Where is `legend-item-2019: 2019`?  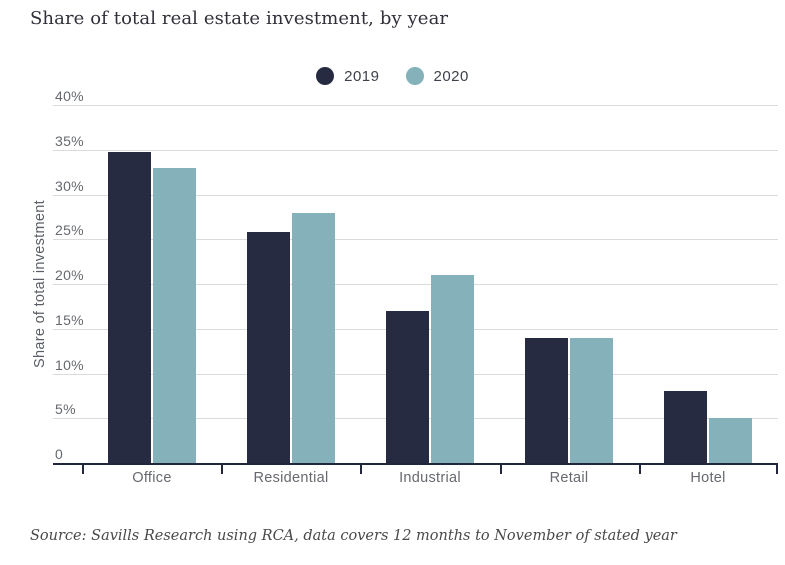 legend-item-2019: 2019 is located at coordinates (347, 76).